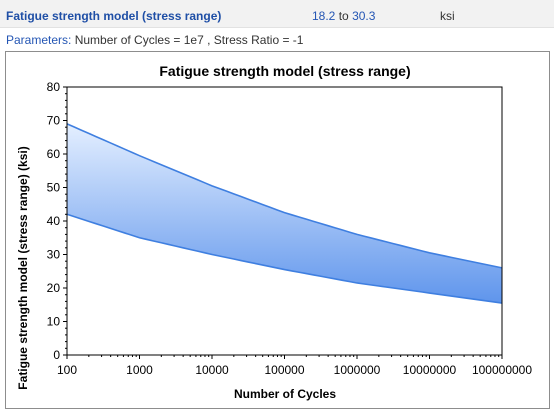 This screenshot has height=414, width=554. What do you see at coordinates (56, 355) in the screenshot?
I see `y-tick-label: 0` at bounding box center [56, 355].